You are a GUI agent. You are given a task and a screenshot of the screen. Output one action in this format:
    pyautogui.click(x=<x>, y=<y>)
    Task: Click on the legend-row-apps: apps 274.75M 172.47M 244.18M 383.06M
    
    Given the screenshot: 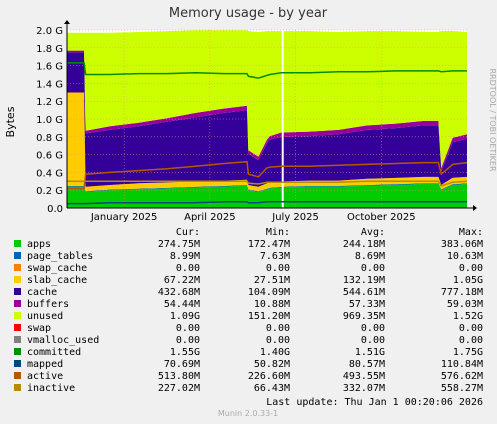 What is the action you would take?
    pyautogui.click(x=248, y=244)
    